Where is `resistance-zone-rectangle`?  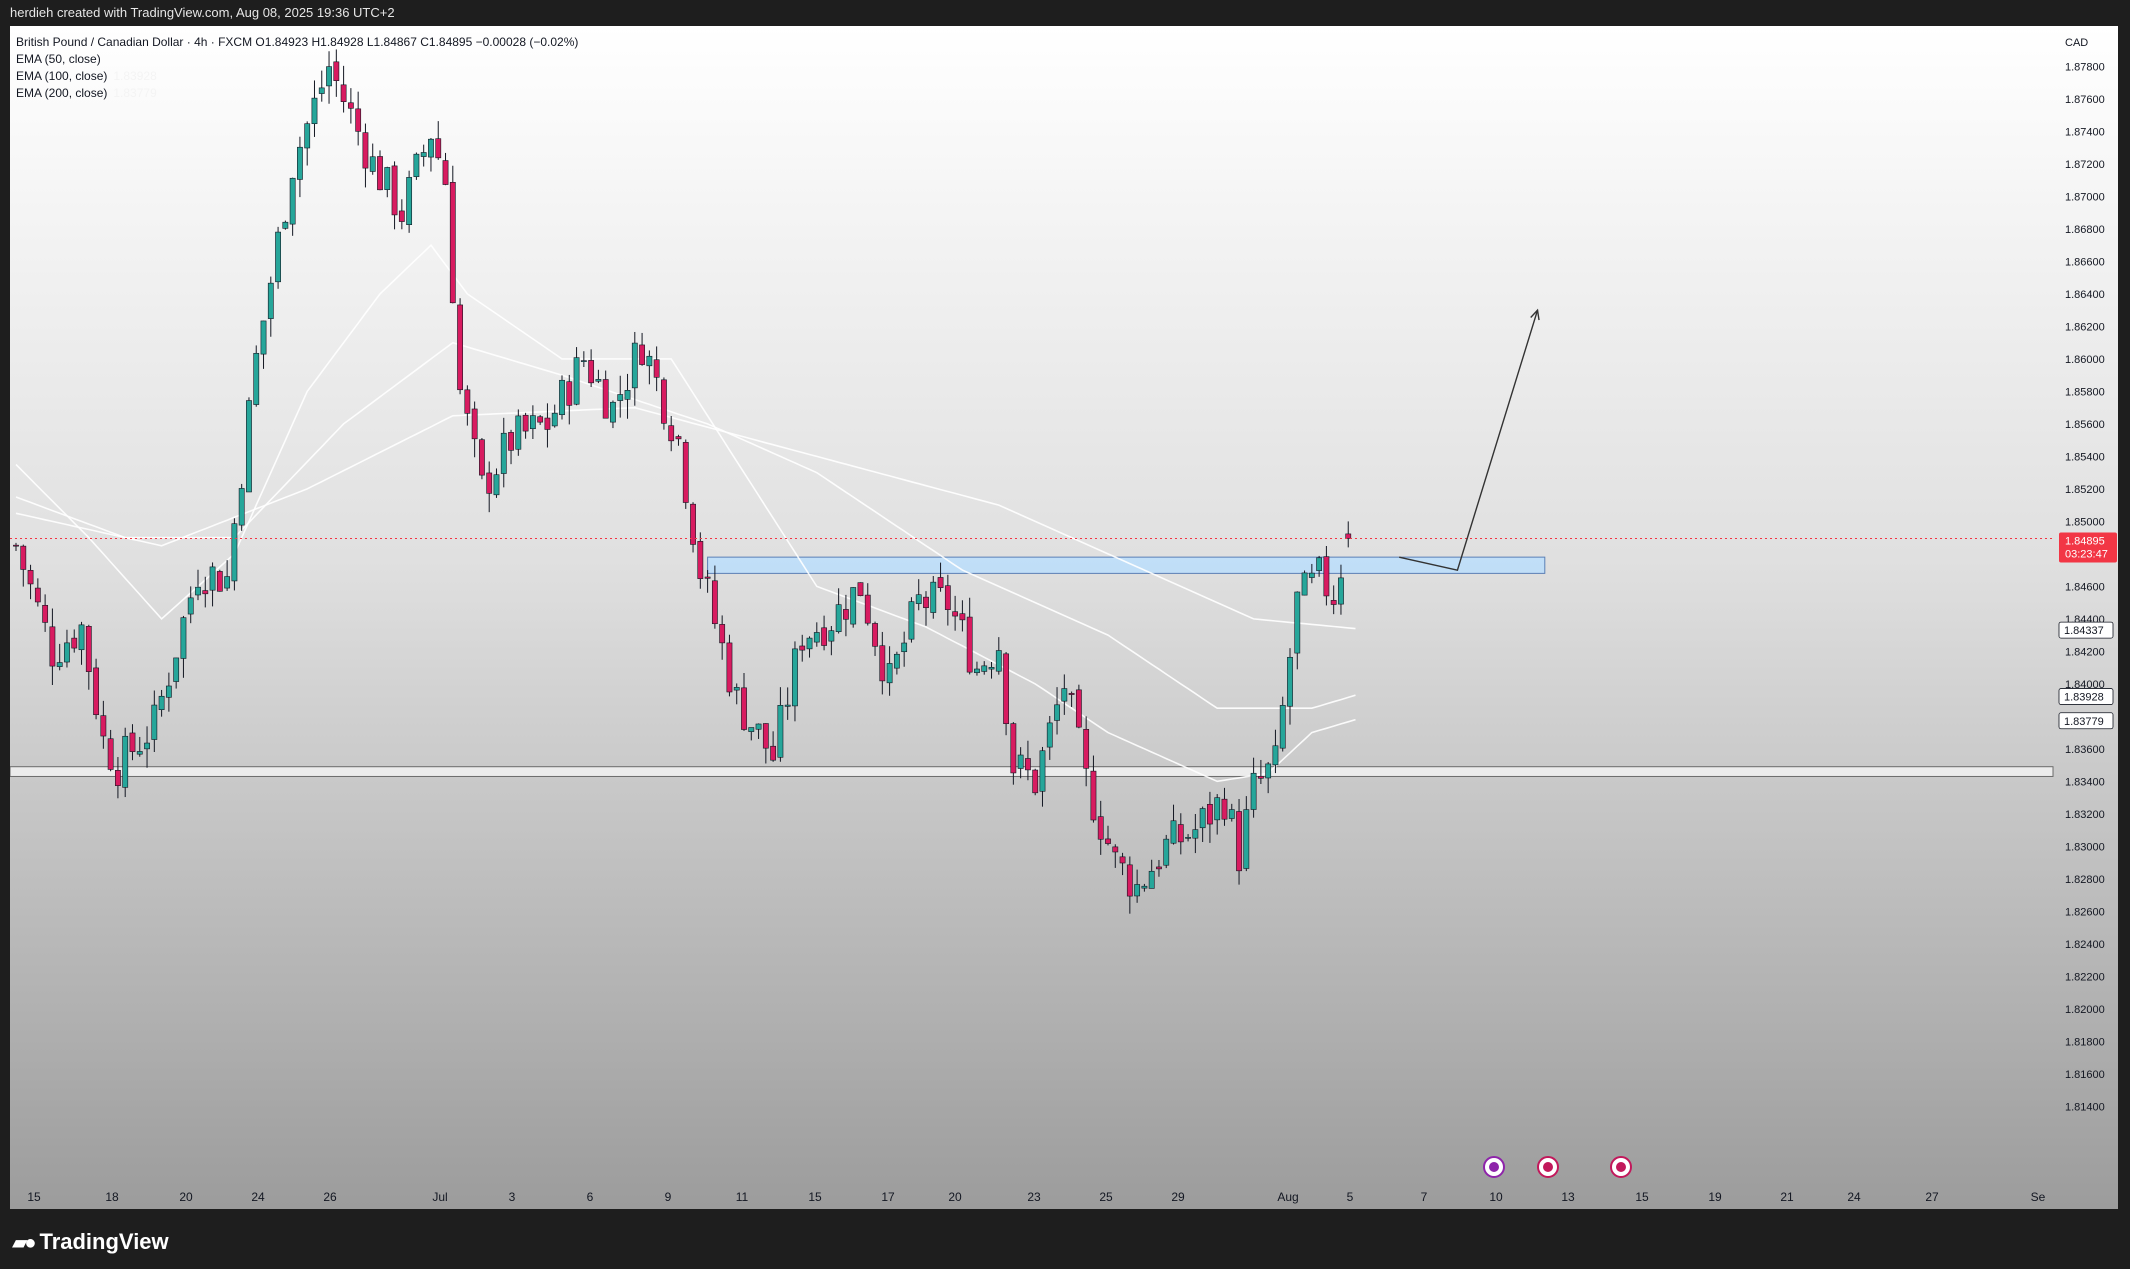 resistance-zone-rectangle is located at coordinates (1126, 565).